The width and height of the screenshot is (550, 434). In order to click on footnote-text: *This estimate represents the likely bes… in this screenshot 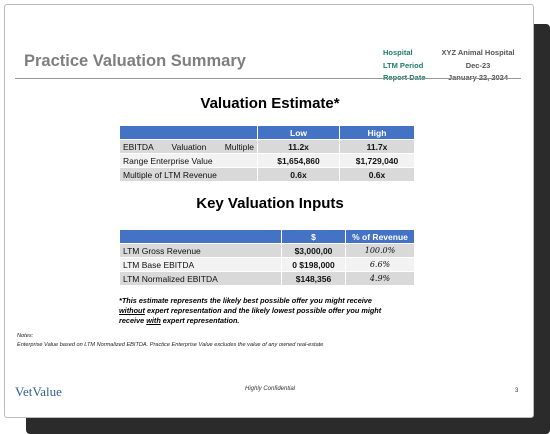, I will do `click(245, 300)`.